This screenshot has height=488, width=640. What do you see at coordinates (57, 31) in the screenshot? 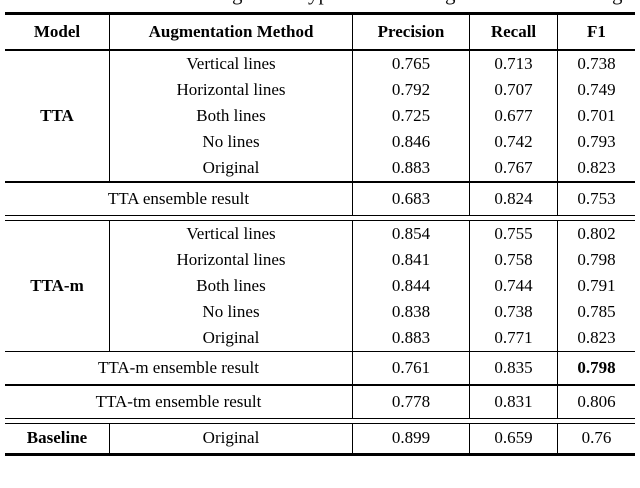
I see `header-model: Model` at bounding box center [57, 31].